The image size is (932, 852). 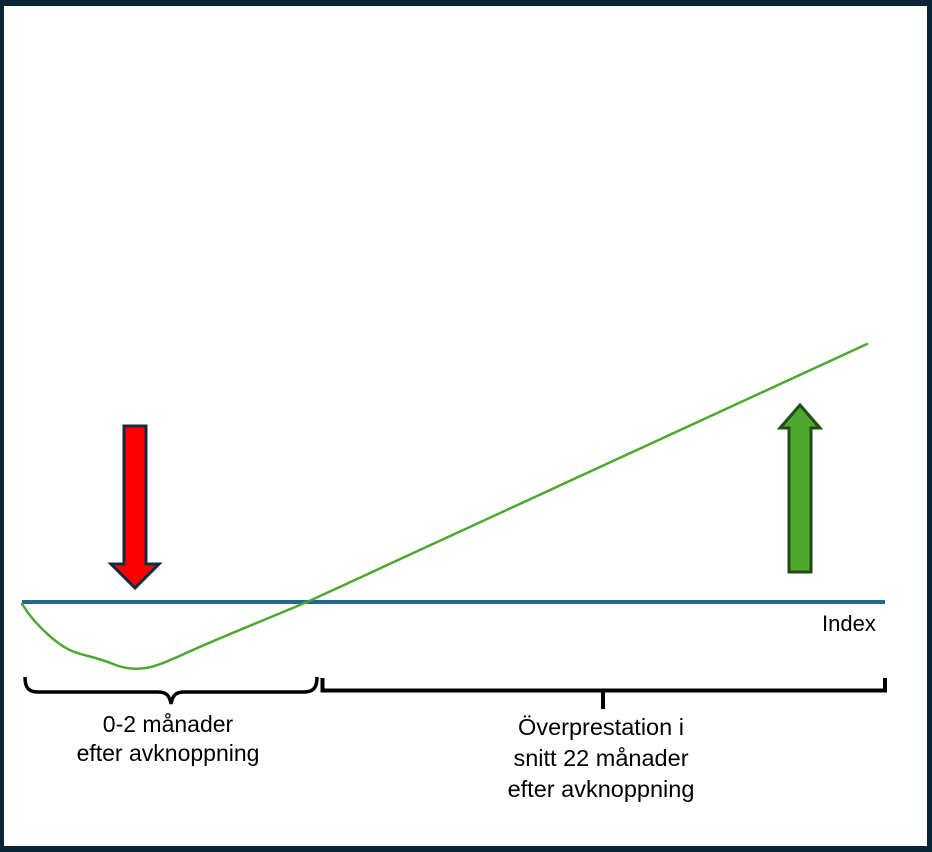 I want to click on frame-border-bottom, so click(x=466, y=849).